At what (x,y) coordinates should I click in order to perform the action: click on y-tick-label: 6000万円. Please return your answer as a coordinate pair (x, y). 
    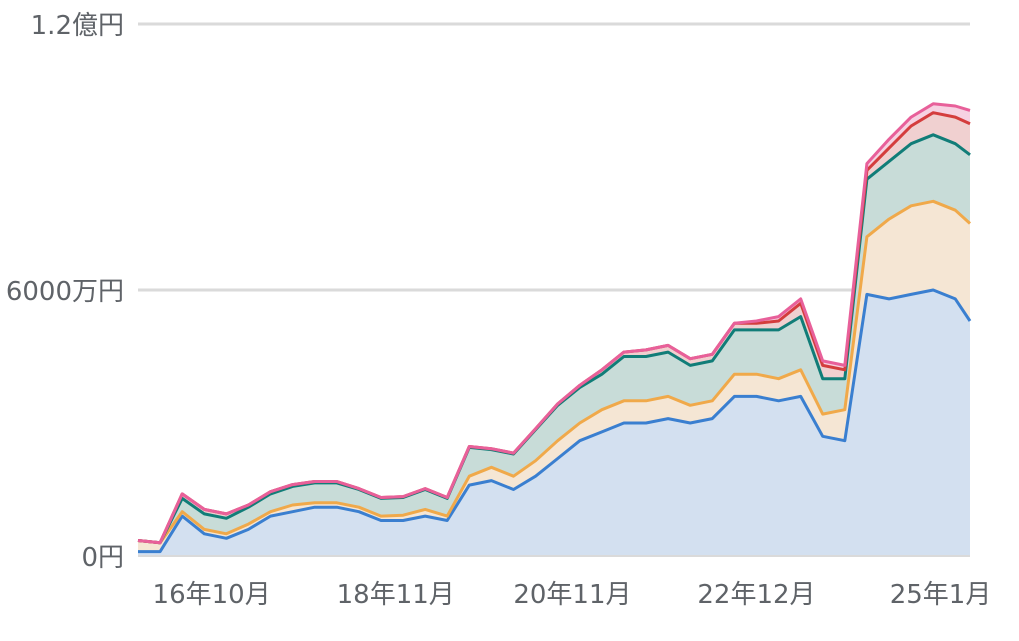
    Looking at the image, I should click on (65, 292).